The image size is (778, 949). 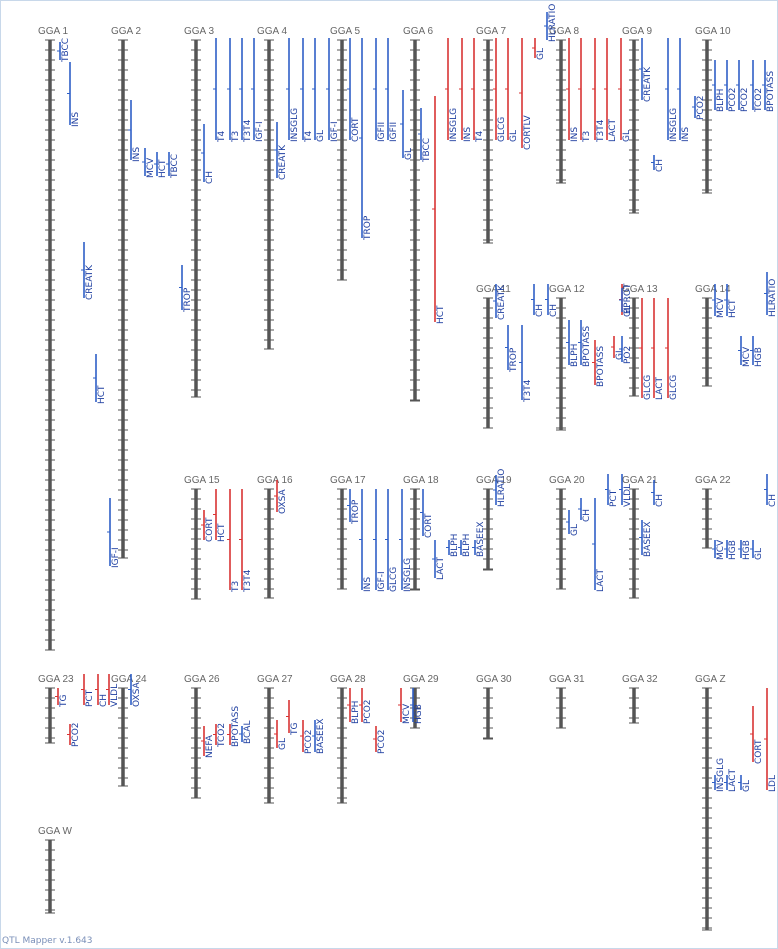 I want to click on qtl-label: VLDL, so click(x=628, y=495).